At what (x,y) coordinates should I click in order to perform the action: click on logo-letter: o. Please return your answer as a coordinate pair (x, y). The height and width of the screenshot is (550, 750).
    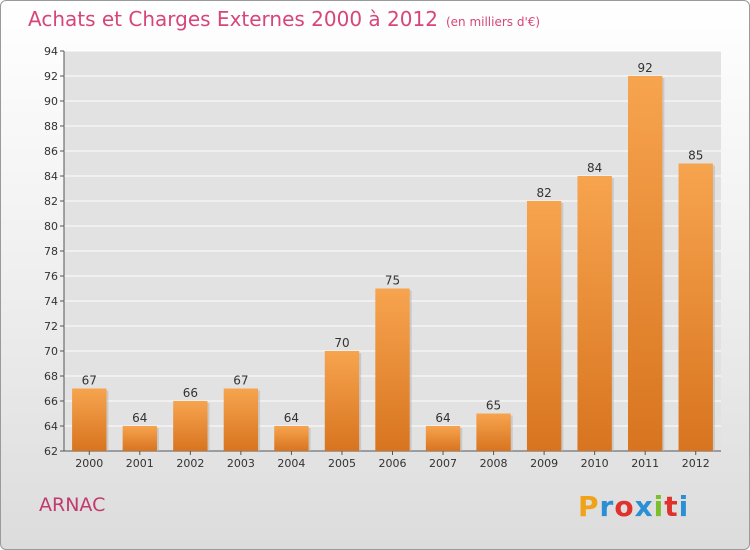
    Looking at the image, I should click on (624, 506).